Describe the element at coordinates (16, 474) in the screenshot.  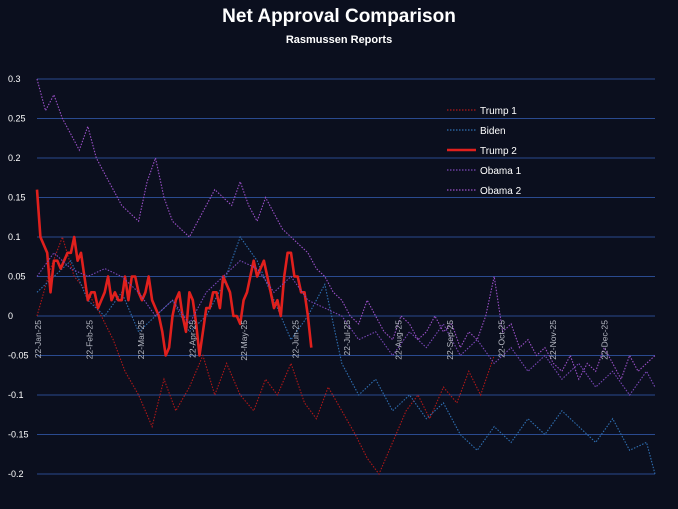
I see `y-tick-label: -0.2` at that location.